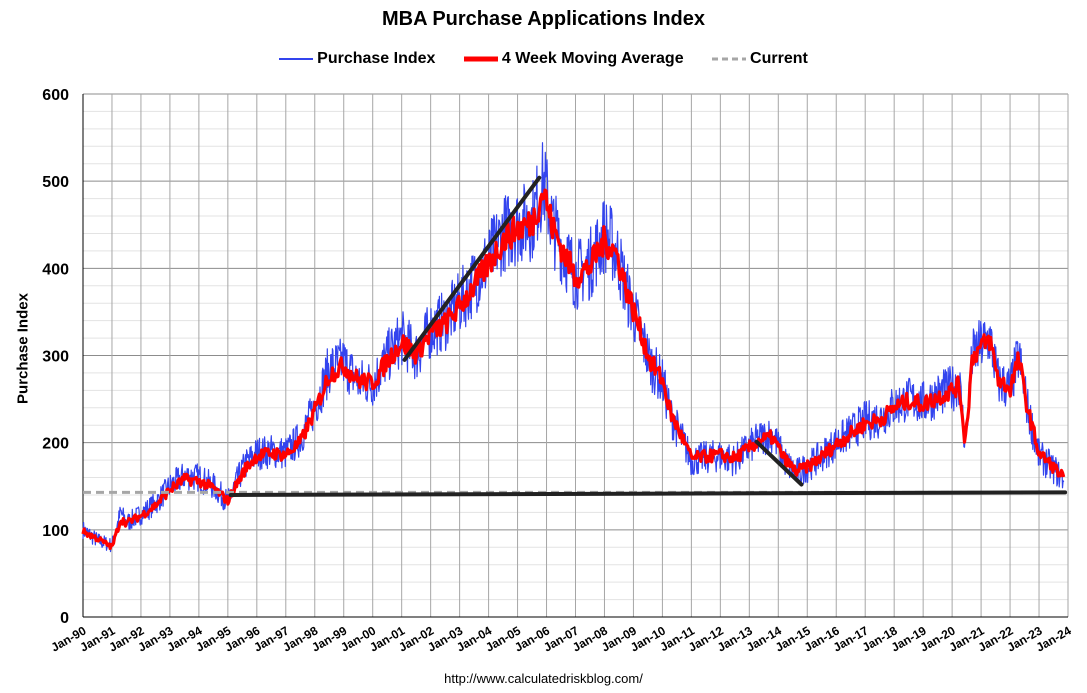 This screenshot has height=693, width=1087. I want to click on y-tick-label: 300, so click(55, 357).